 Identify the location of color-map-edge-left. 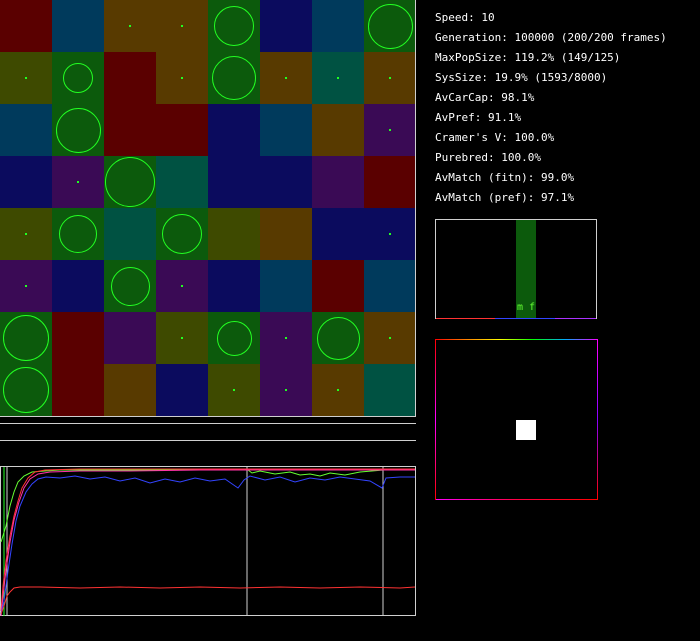
(435, 419).